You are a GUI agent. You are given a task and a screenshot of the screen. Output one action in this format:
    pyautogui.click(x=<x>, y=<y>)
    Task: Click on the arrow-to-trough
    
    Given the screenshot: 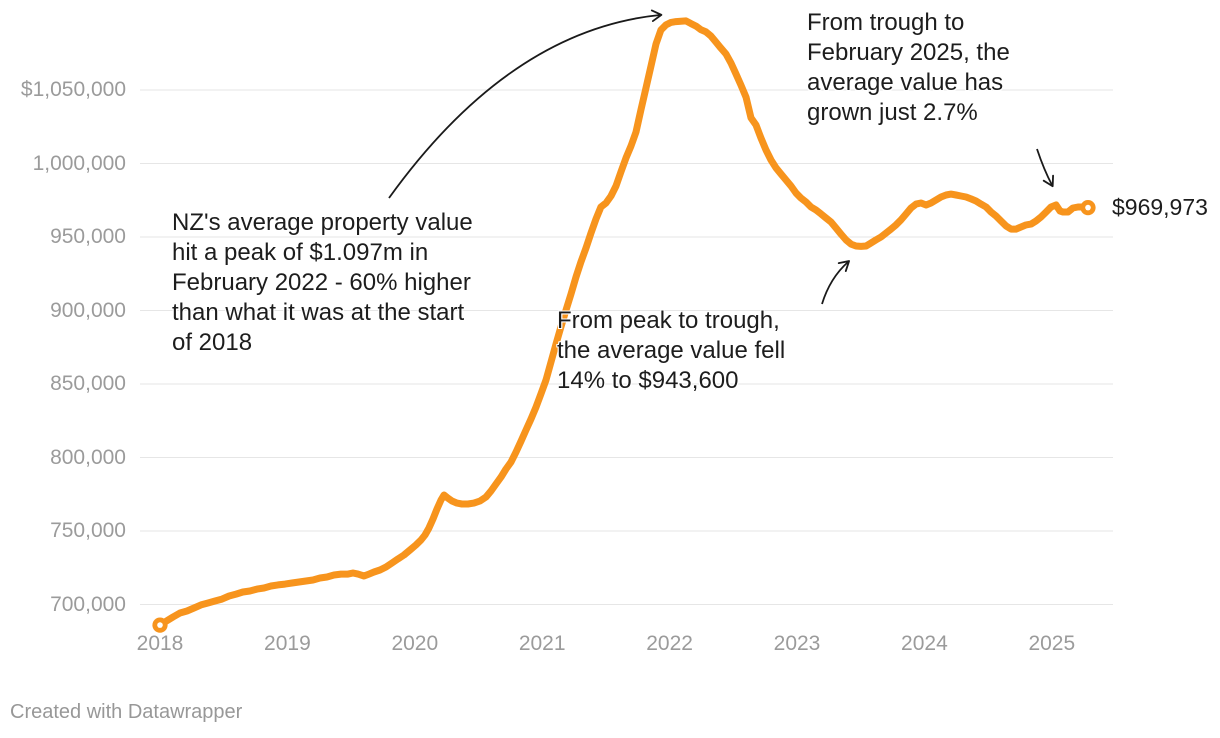 What is the action you would take?
    pyautogui.click(x=835, y=282)
    